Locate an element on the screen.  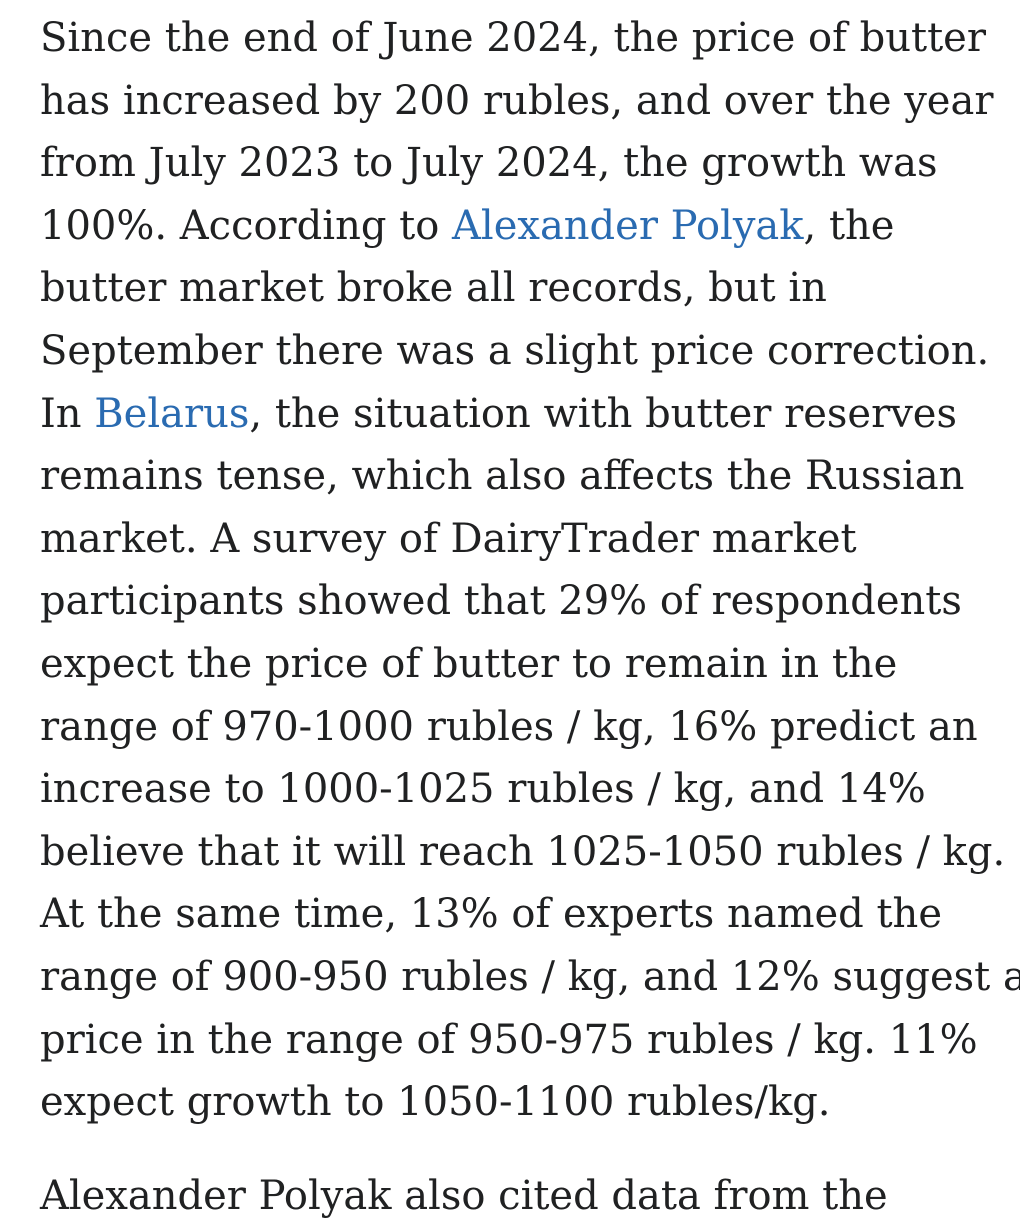
text-line: market. A survey of DairyTrader market is located at coordinates (448, 538).